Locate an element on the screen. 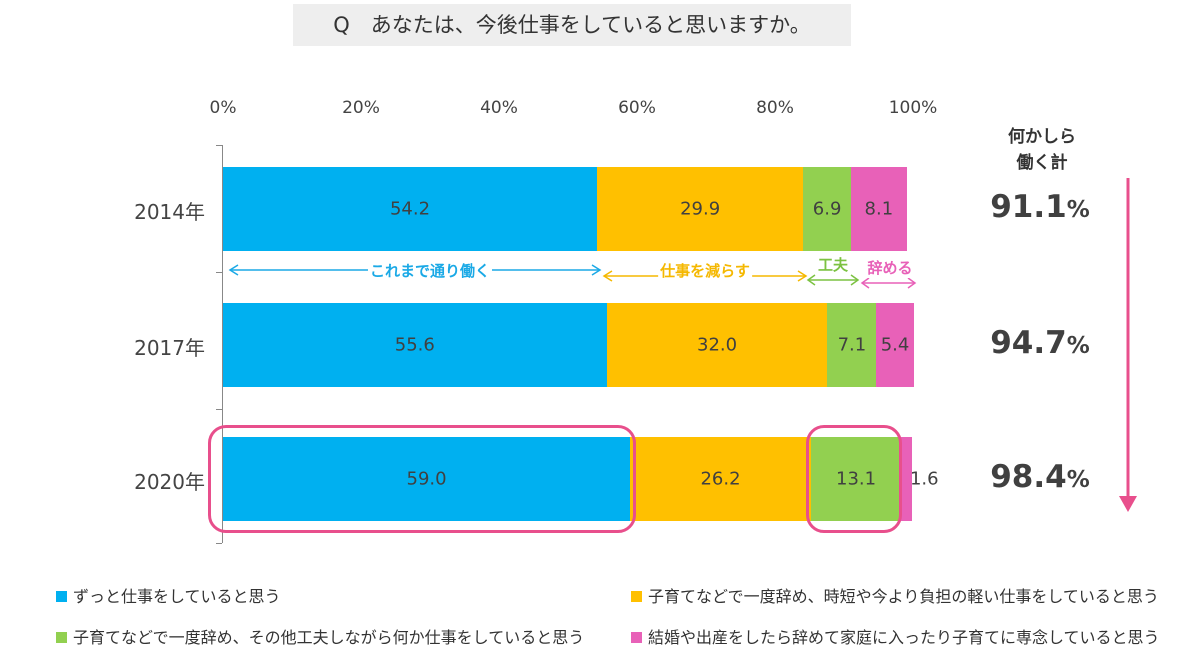 This screenshot has height=661, width=1200. summary-total-number: 94.7 is located at coordinates (1028, 343).